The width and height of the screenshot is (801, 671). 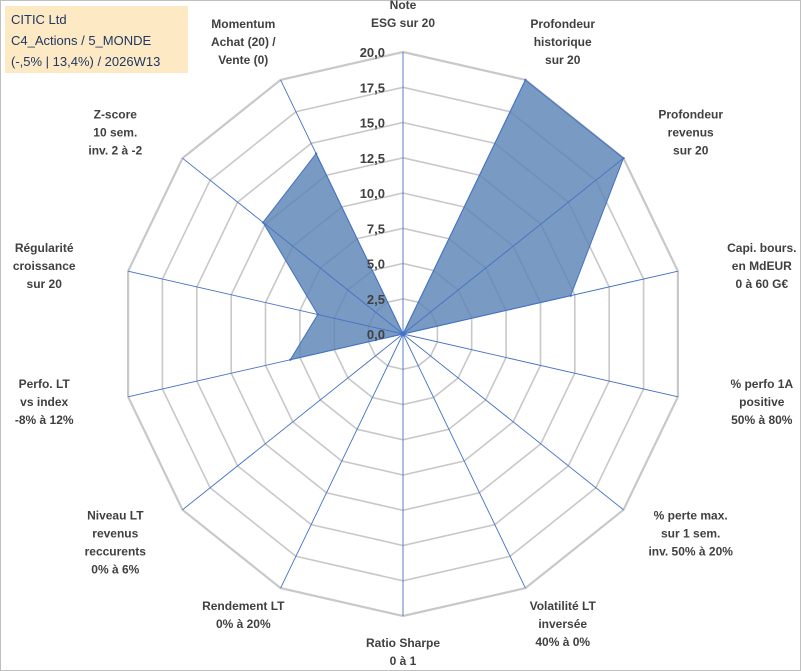 I want to click on axis-label-line: positive, so click(x=762, y=402).